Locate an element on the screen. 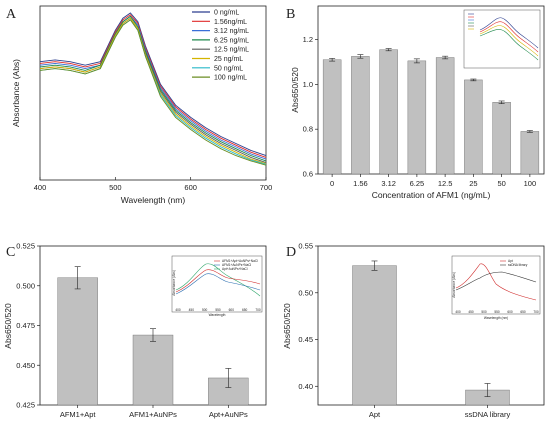  panel-b-x-ticks: 0 1.56 3.12 6.25 12.5 25 50 100 is located at coordinates (433, 181).